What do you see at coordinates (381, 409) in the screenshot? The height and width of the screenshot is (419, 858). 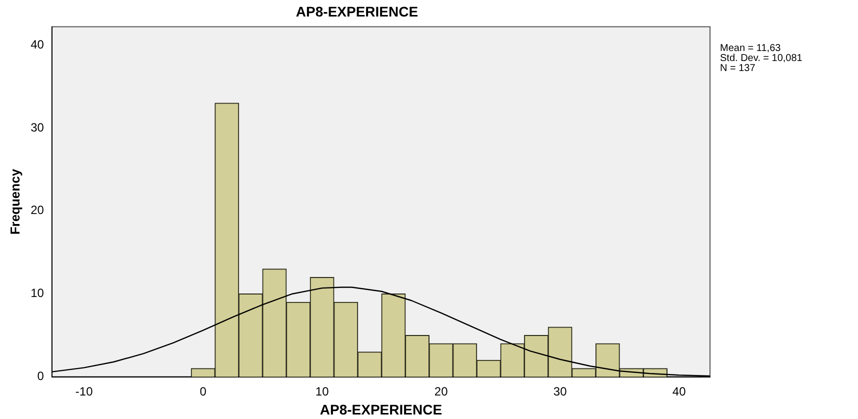 I see `x-axis-title: AP8-EXPERIENCE` at bounding box center [381, 409].